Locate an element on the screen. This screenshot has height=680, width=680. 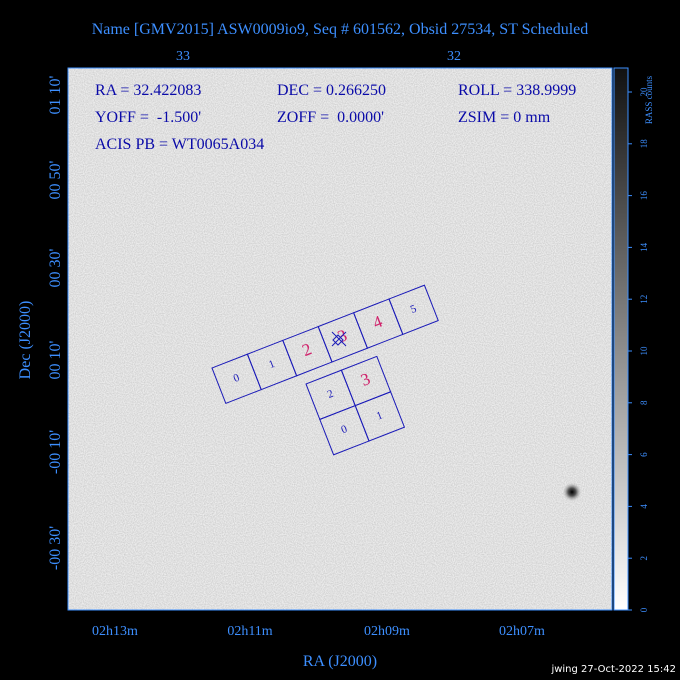
colorbar-tick-label: 0 is located at coordinates (644, 609).